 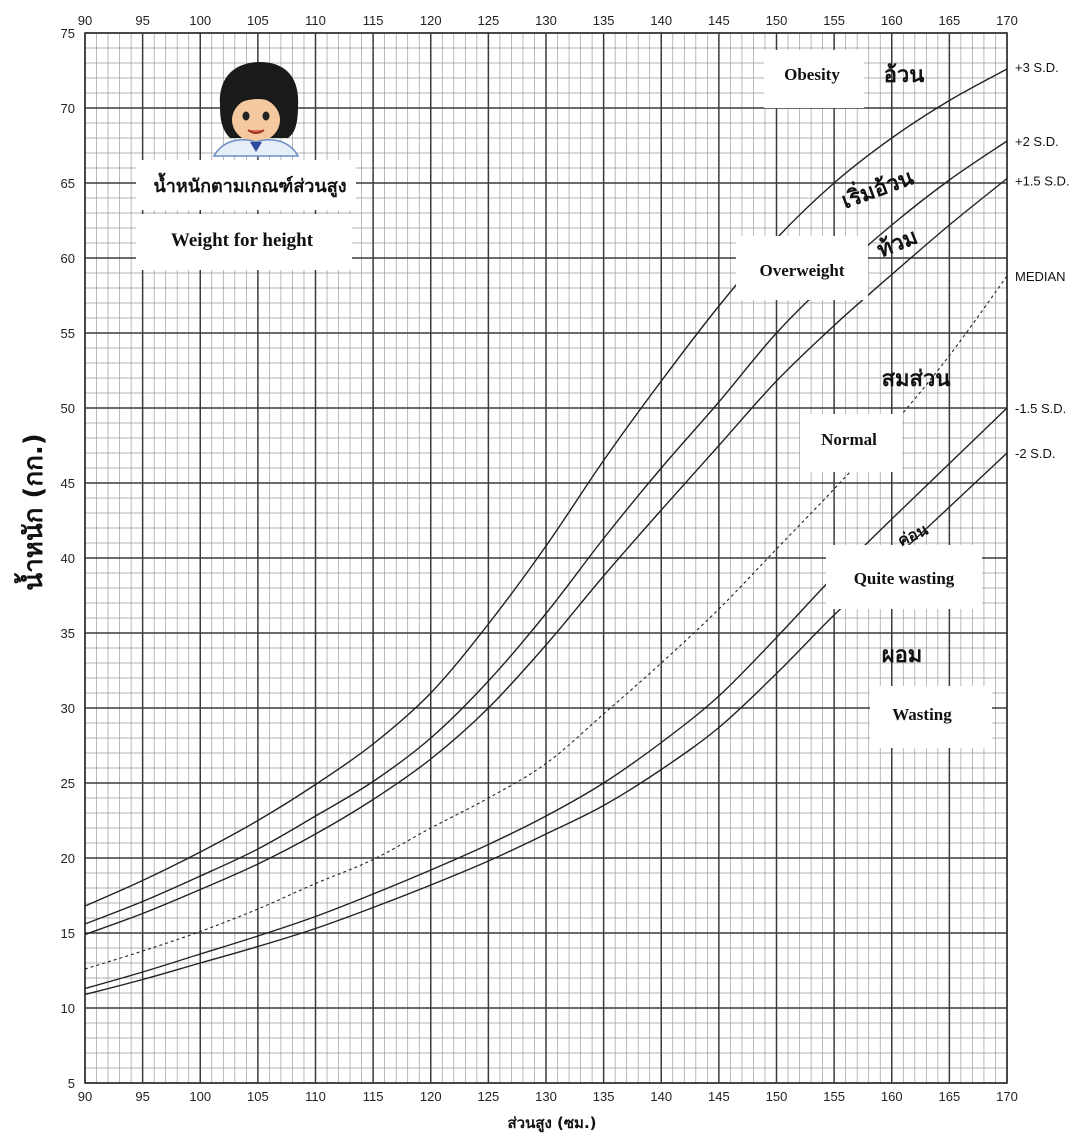 I want to click on curve-label: +3 S.D., so click(x=1037, y=67).